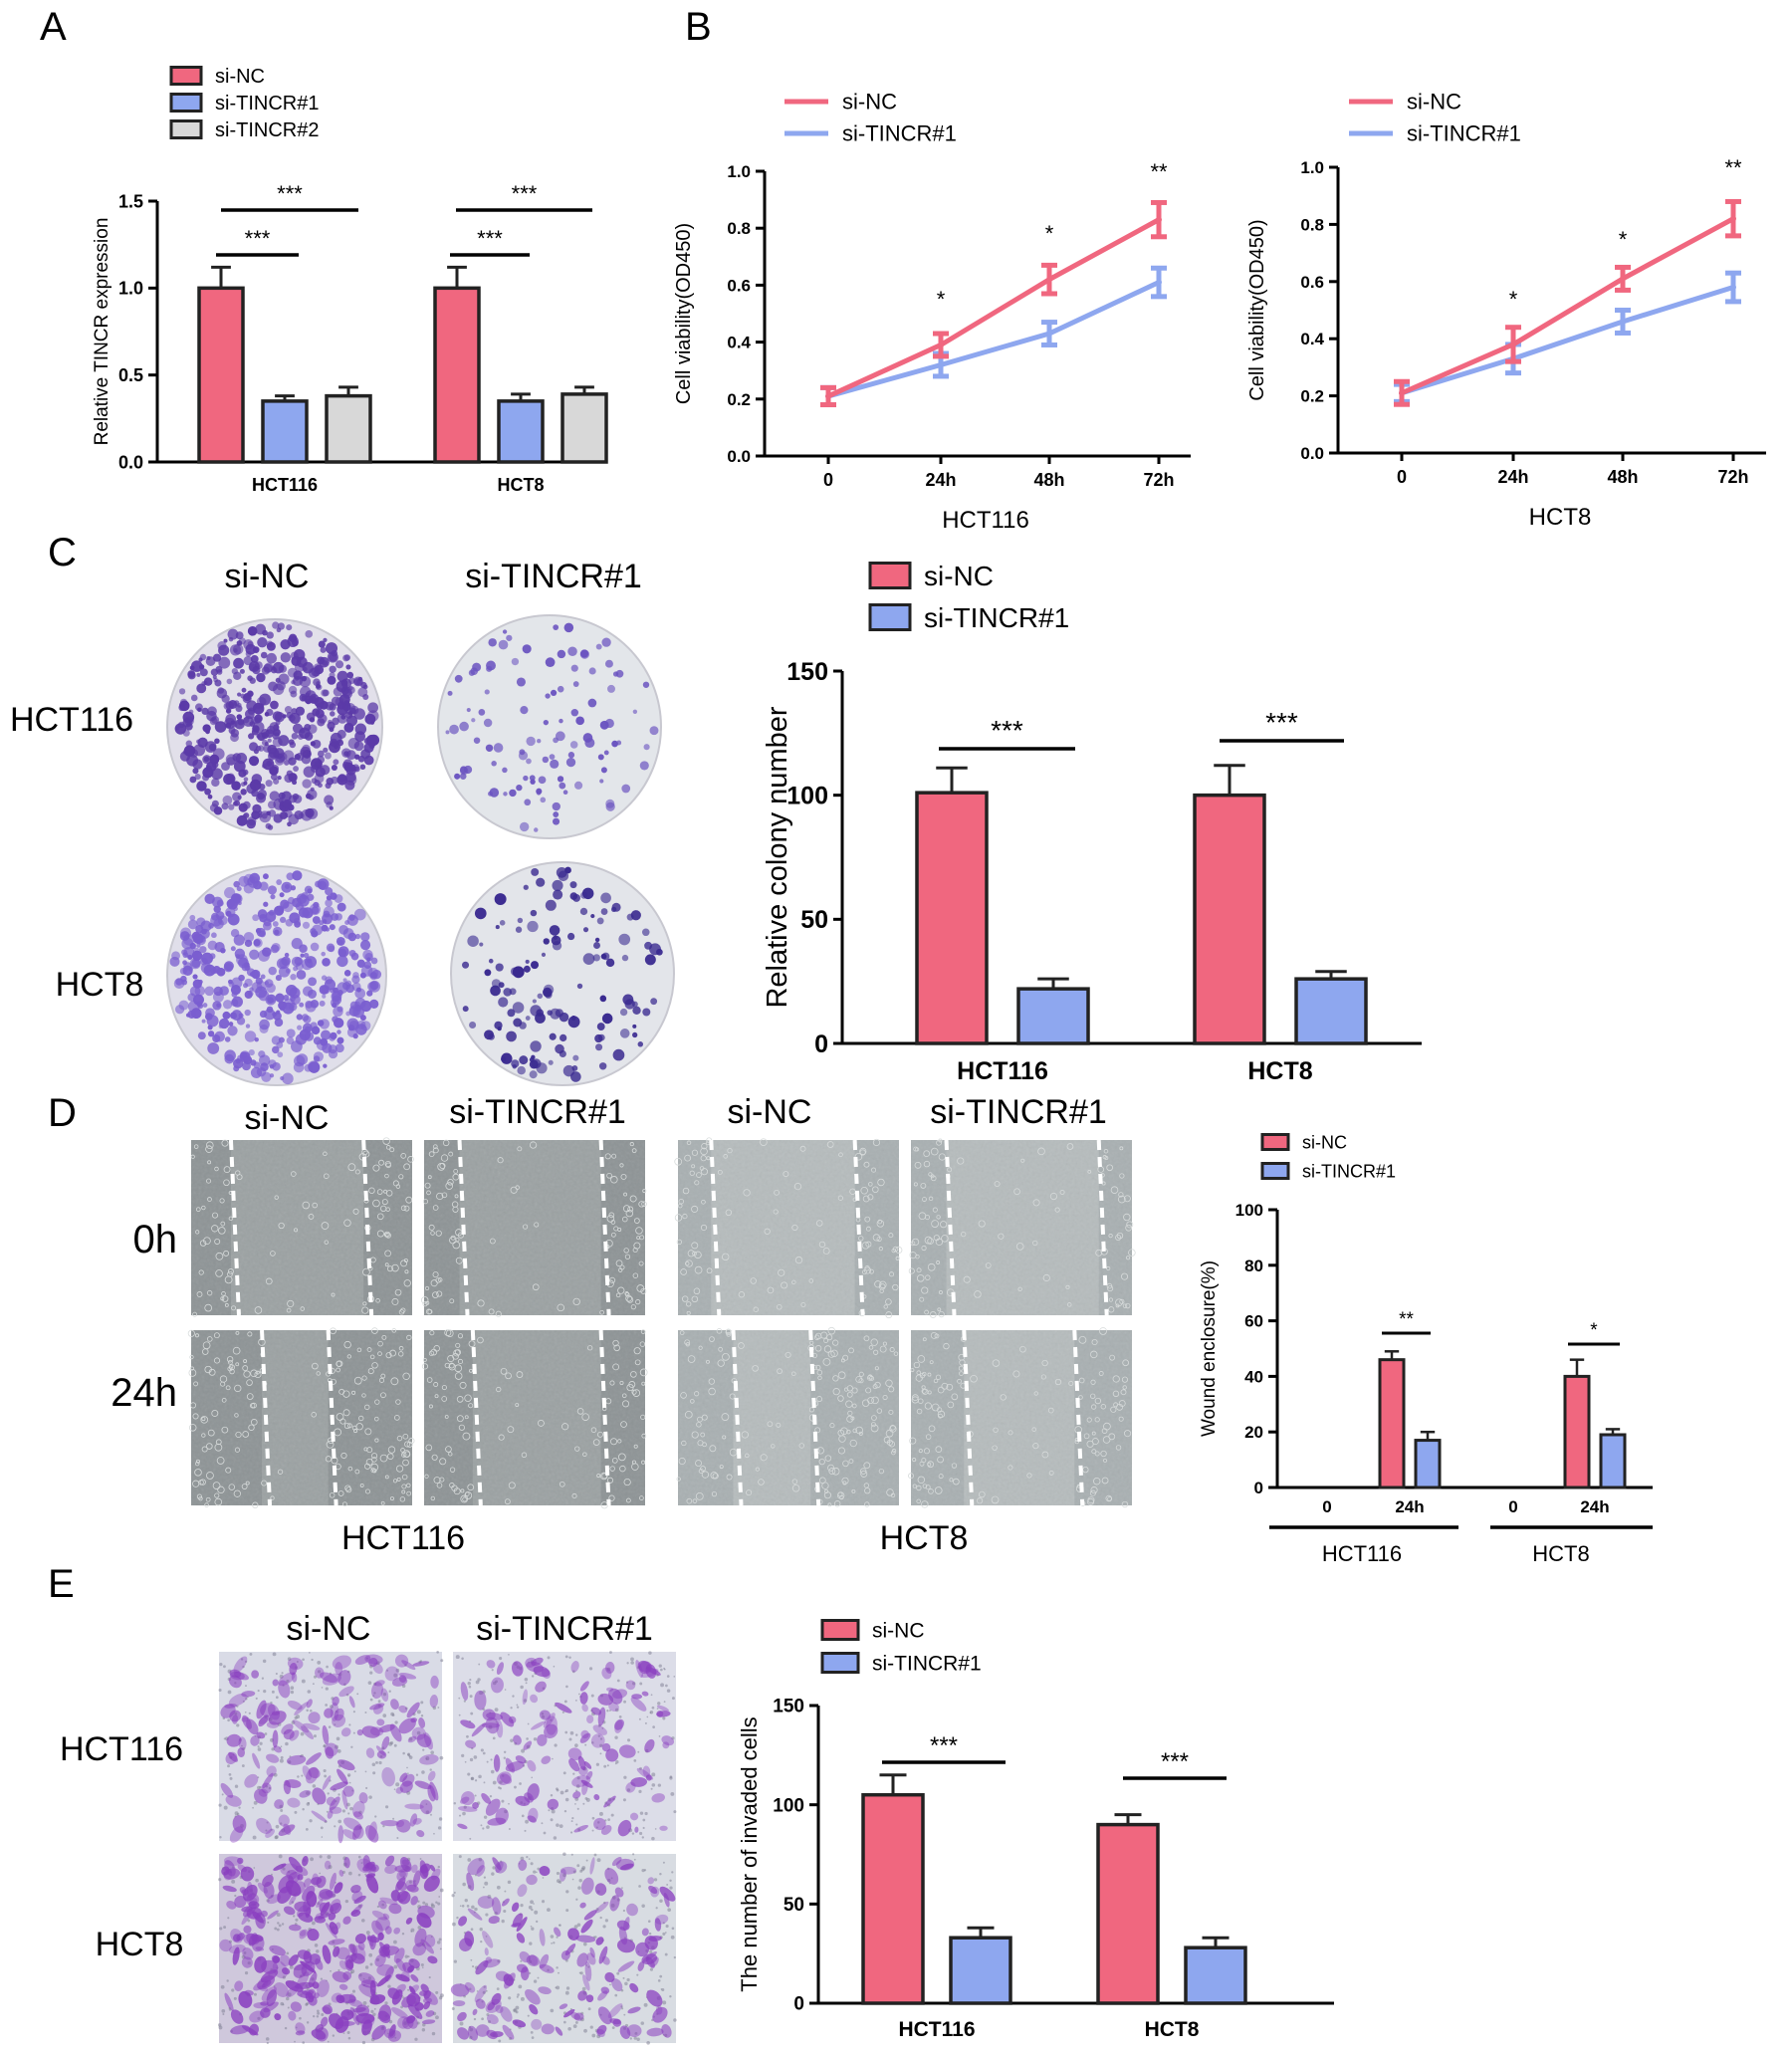 Image resolution: width=1792 pixels, height=2058 pixels. Describe the element at coordinates (739, 171) in the screenshot. I see `y-tick-label: 1.0` at that location.